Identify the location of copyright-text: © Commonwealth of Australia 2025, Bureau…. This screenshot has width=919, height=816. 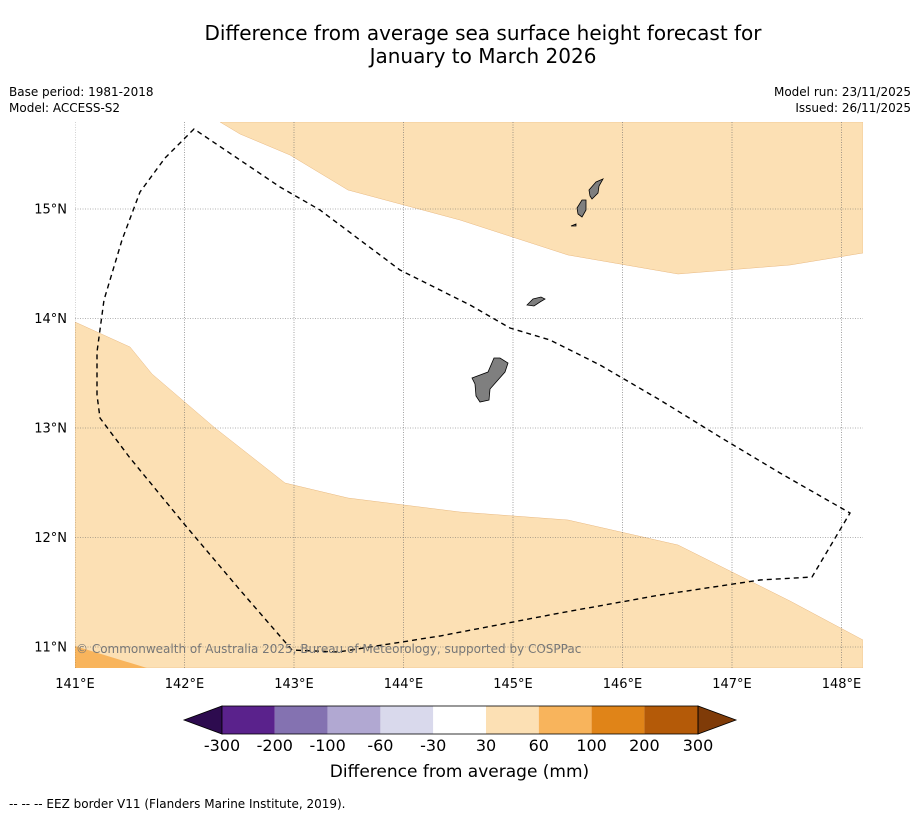
(328, 649).